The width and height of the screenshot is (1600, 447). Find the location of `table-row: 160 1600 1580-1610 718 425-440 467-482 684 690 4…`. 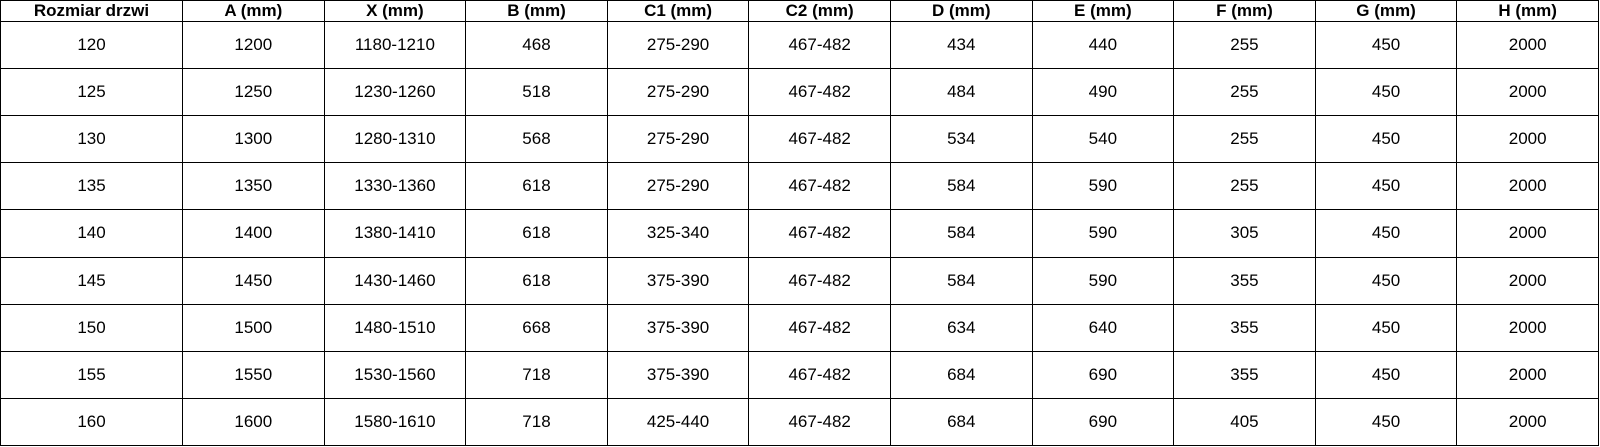

table-row: 160 1600 1580-1610 718 425-440 467-482 684 690 4… is located at coordinates (799, 422).